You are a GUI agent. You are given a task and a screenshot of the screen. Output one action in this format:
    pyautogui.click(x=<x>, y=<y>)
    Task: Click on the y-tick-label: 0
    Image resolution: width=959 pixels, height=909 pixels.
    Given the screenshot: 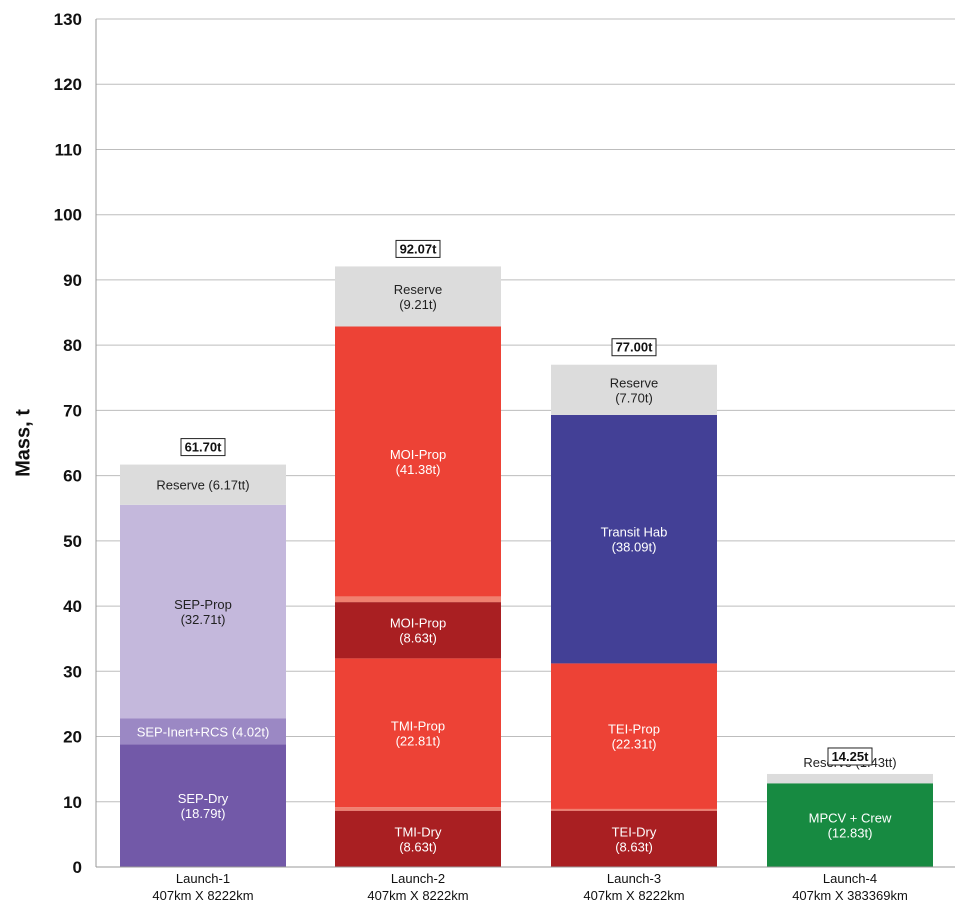 What is the action you would take?
    pyautogui.click(x=77, y=867)
    